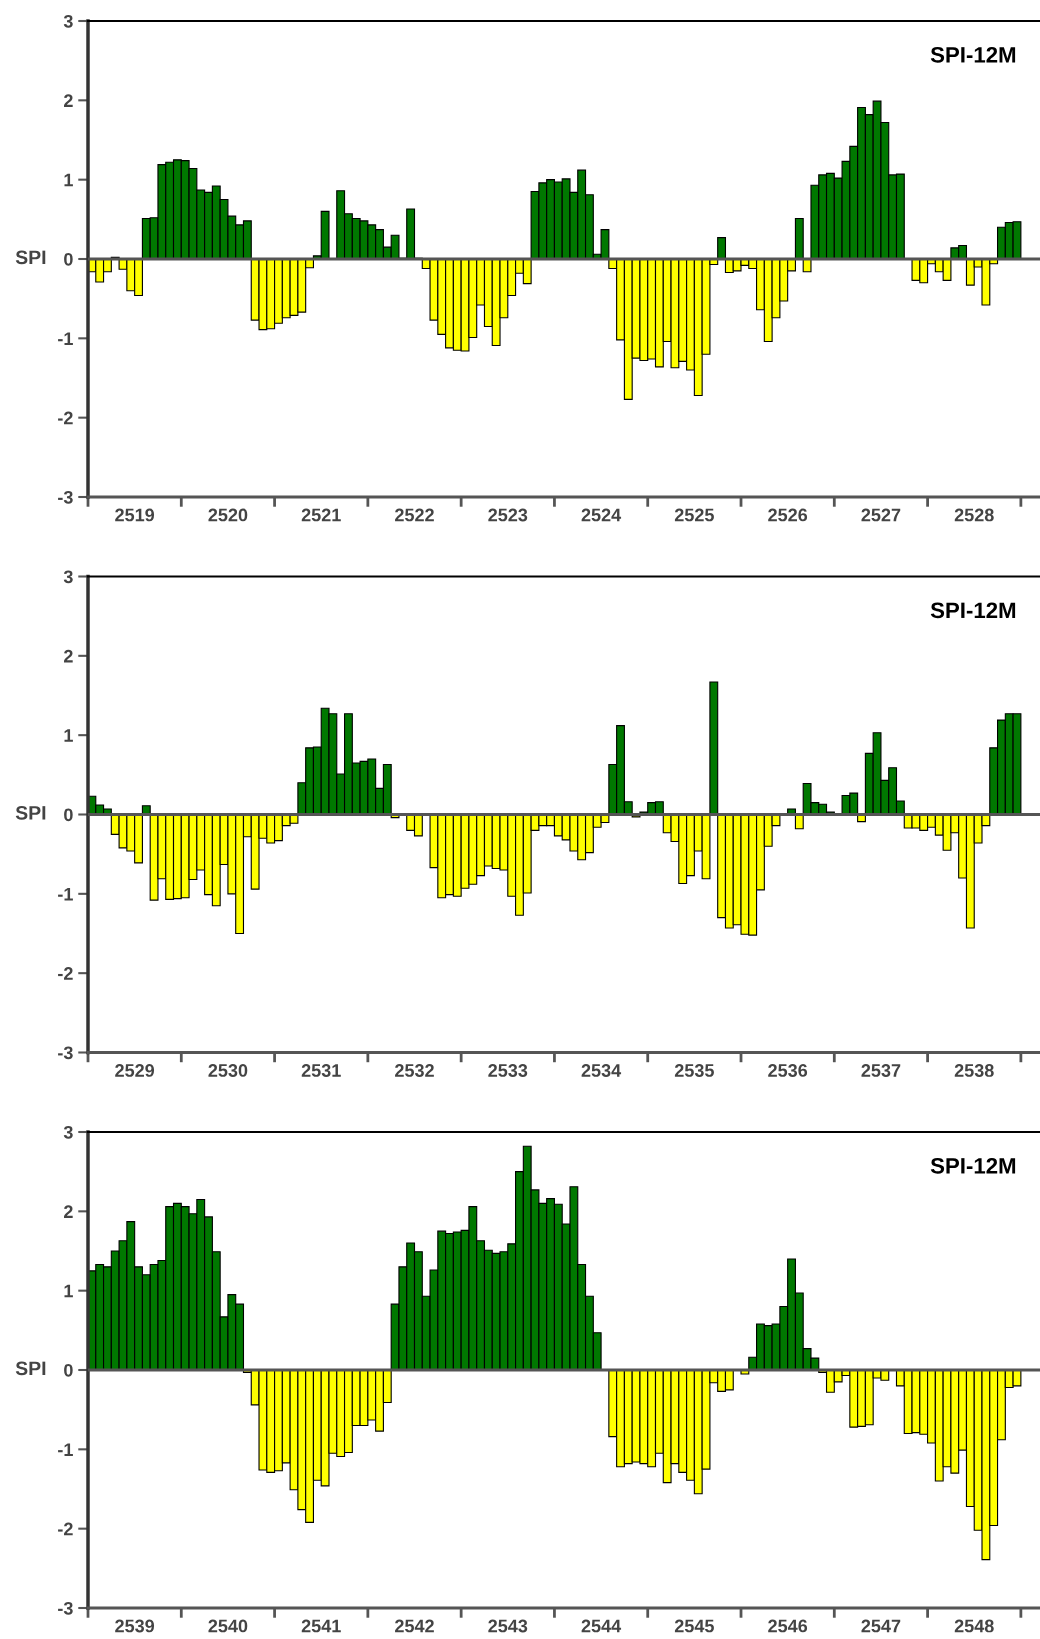 The width and height of the screenshot is (1040, 1639). I want to click on x-tick-label: 2521, so click(321, 515).